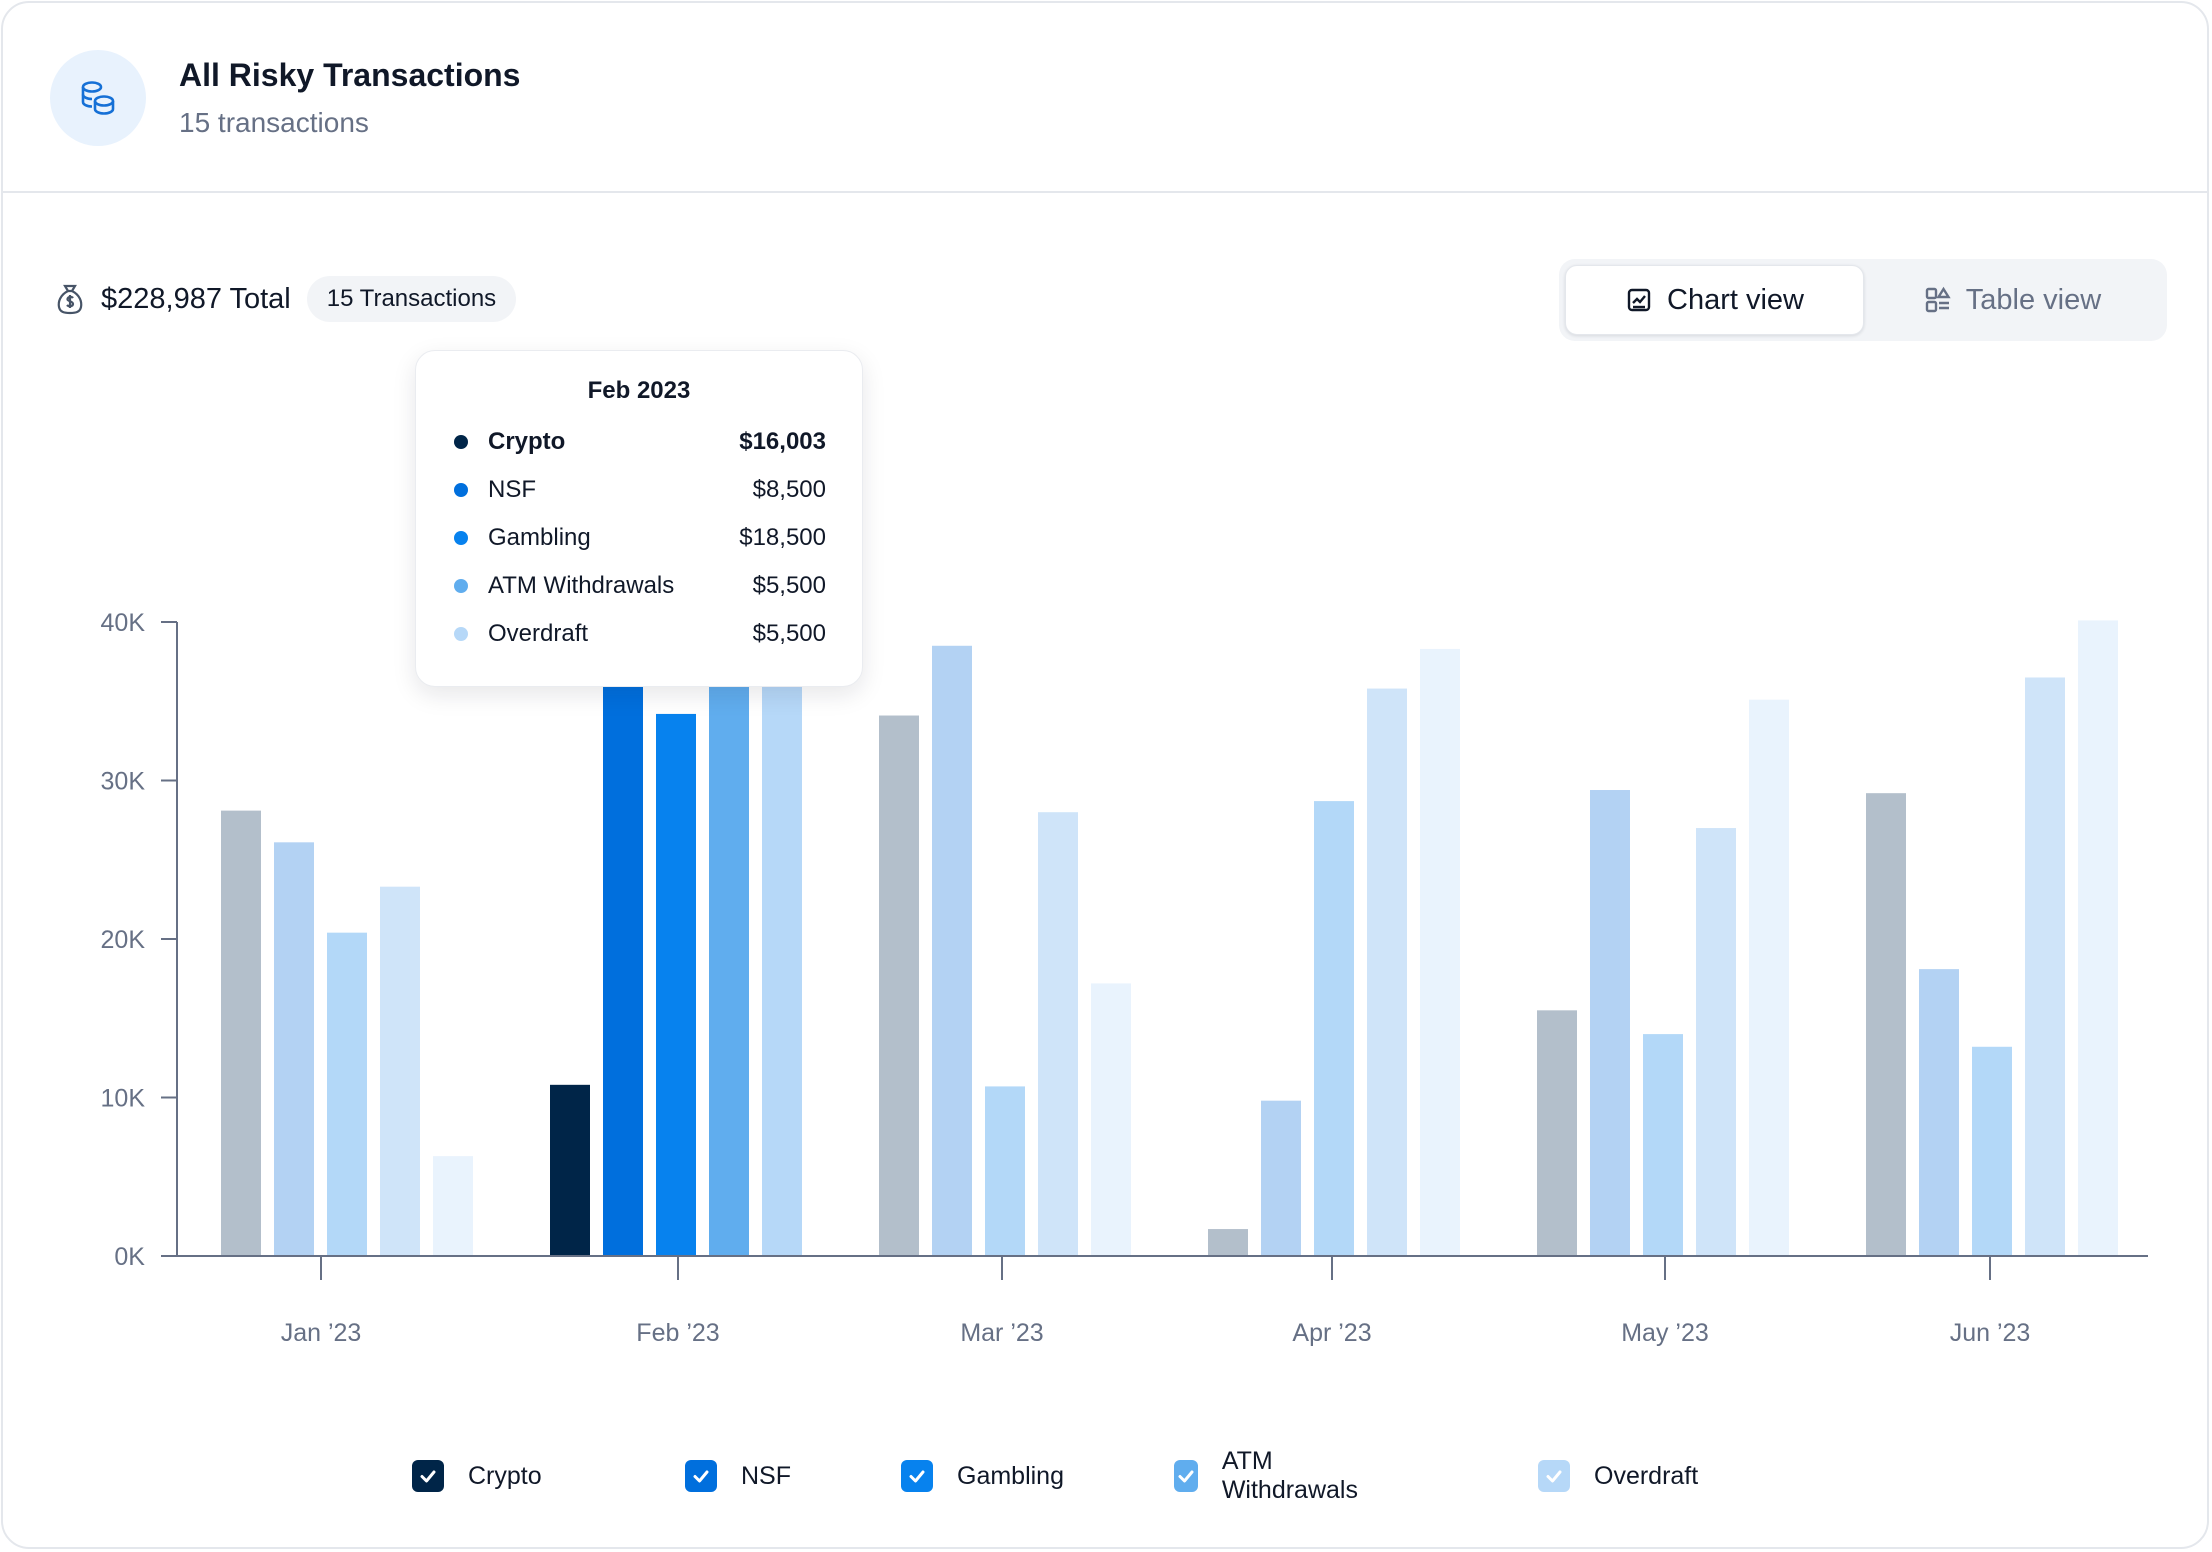  What do you see at coordinates (70, 299) in the screenshot?
I see `money-bag-icon` at bounding box center [70, 299].